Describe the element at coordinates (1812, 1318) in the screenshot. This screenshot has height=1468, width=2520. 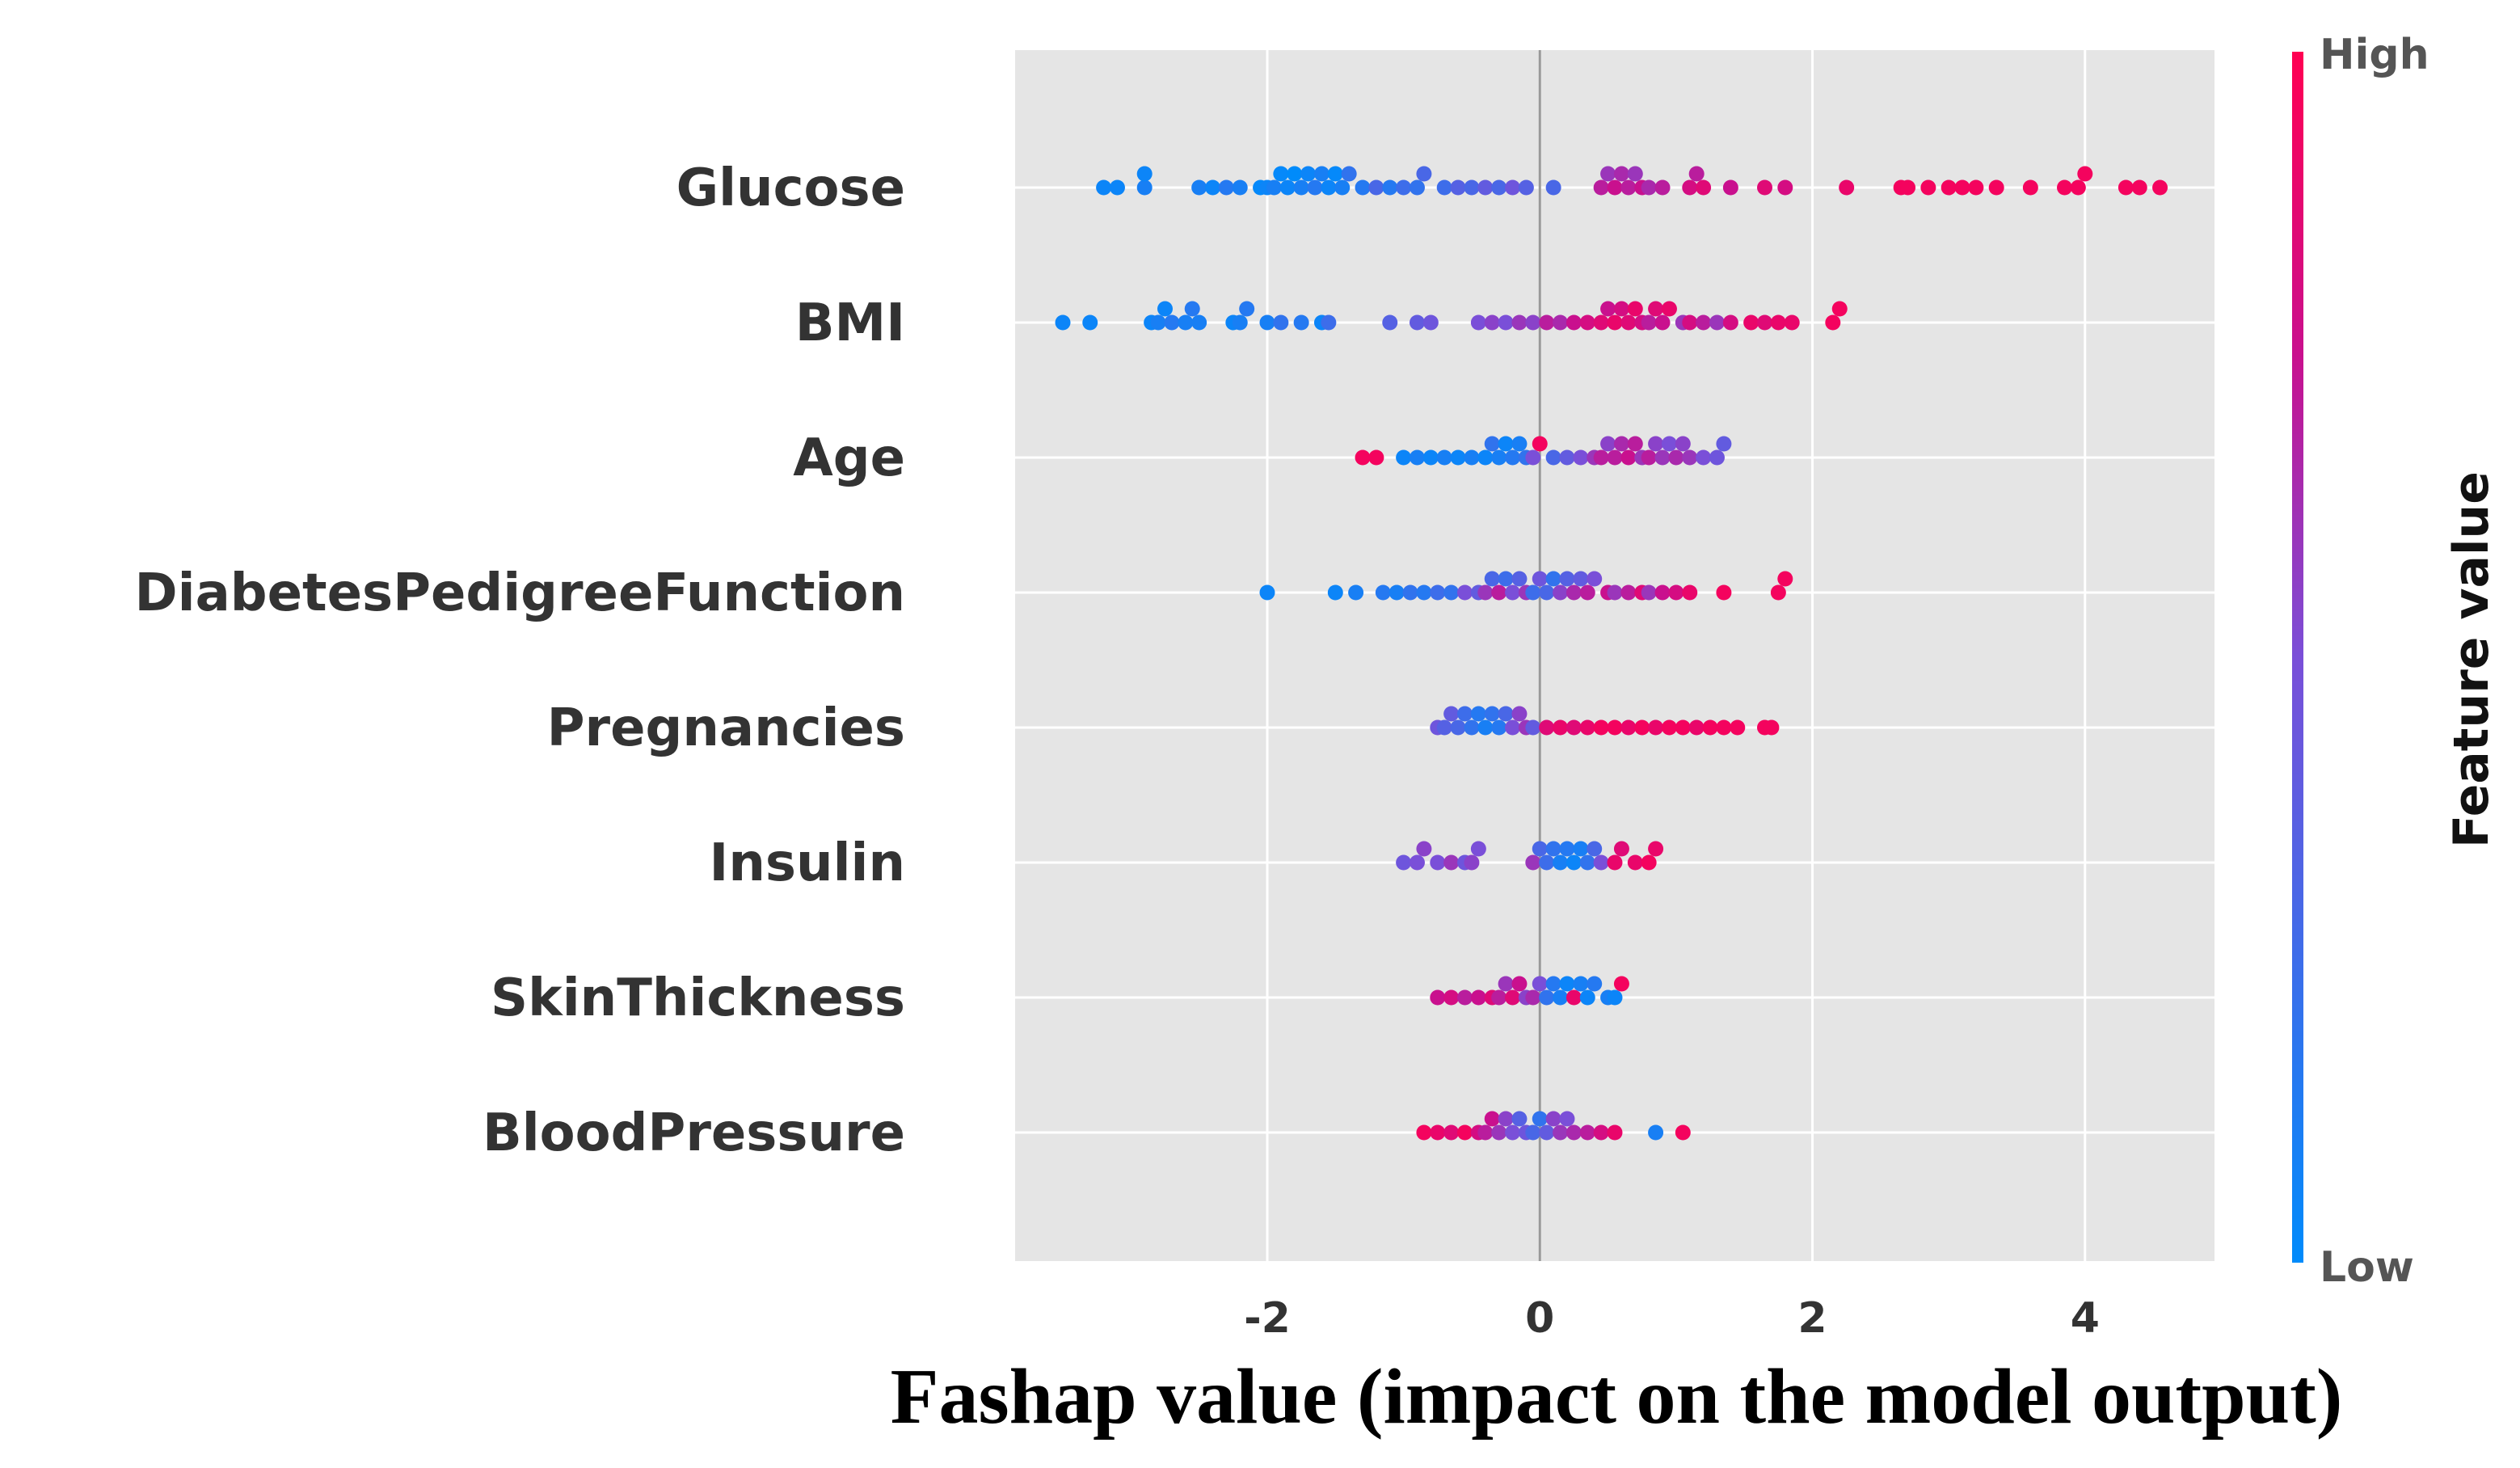
I see `x-tick-label-2: 2` at that location.